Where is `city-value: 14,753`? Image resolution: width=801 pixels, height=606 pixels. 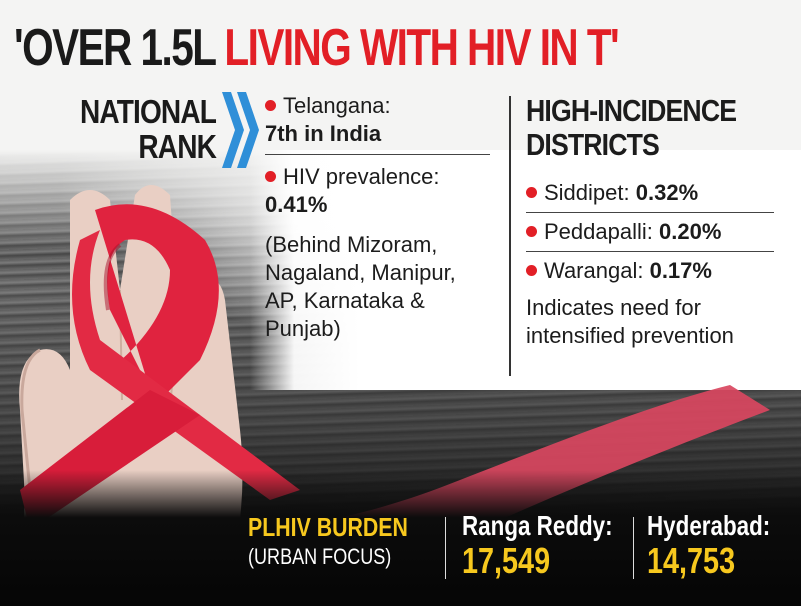 city-value: 14,753 is located at coordinates (691, 560).